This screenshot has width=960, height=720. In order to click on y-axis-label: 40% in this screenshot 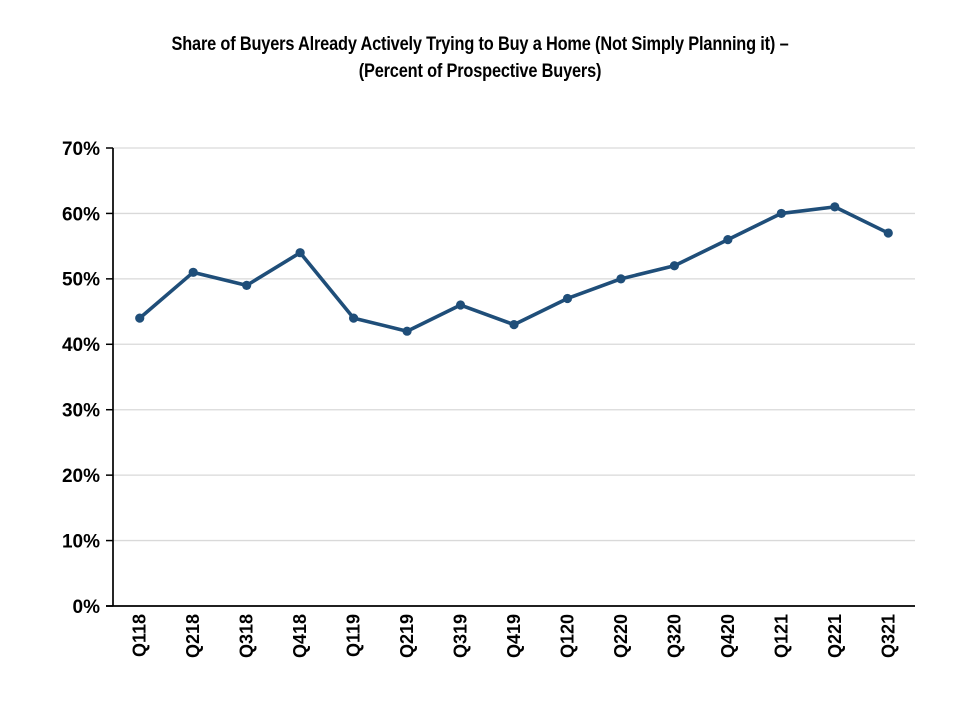, I will do `click(81, 345)`.